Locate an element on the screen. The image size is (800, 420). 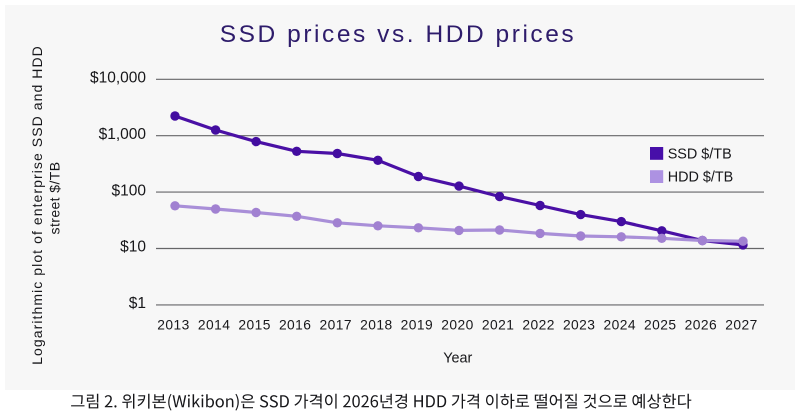
svg-text: 2023 is located at coordinates (579, 325).